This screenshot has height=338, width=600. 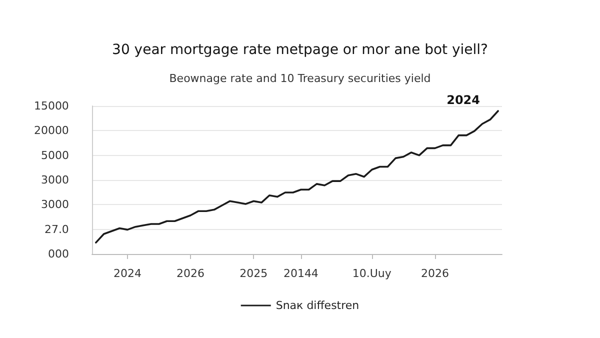 What do you see at coordinates (127, 273) in the screenshot?
I see `x-tick-label: 2024` at bounding box center [127, 273].